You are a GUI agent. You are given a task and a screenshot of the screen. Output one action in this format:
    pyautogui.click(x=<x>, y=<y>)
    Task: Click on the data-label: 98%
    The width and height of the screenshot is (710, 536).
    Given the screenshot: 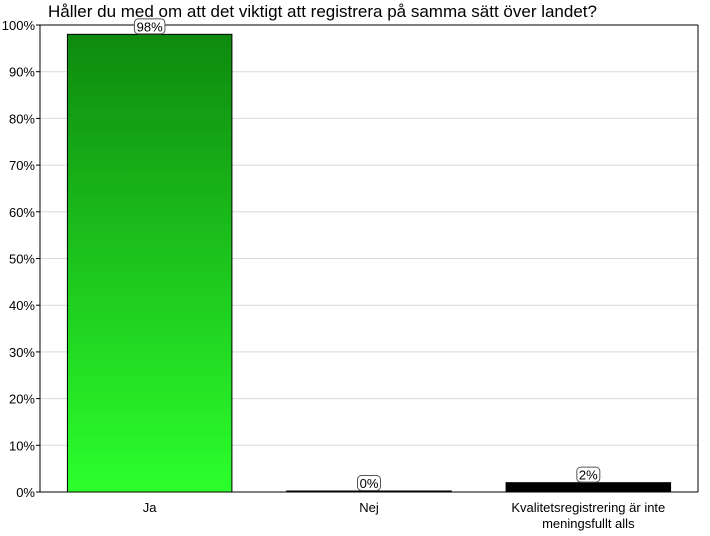 What is the action you would take?
    pyautogui.click(x=150, y=26)
    